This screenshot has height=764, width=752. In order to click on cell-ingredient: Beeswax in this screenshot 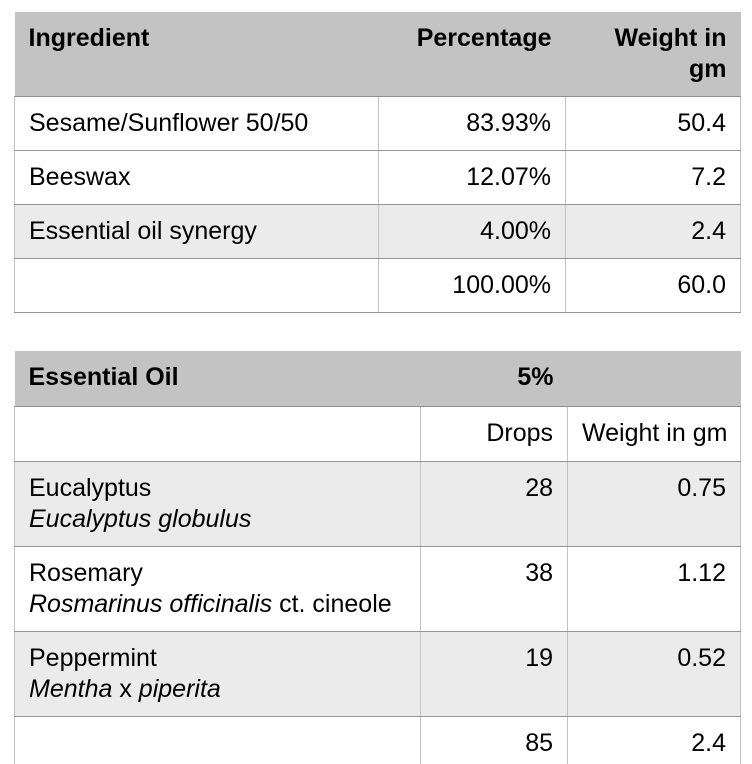, I will do `click(196, 177)`.